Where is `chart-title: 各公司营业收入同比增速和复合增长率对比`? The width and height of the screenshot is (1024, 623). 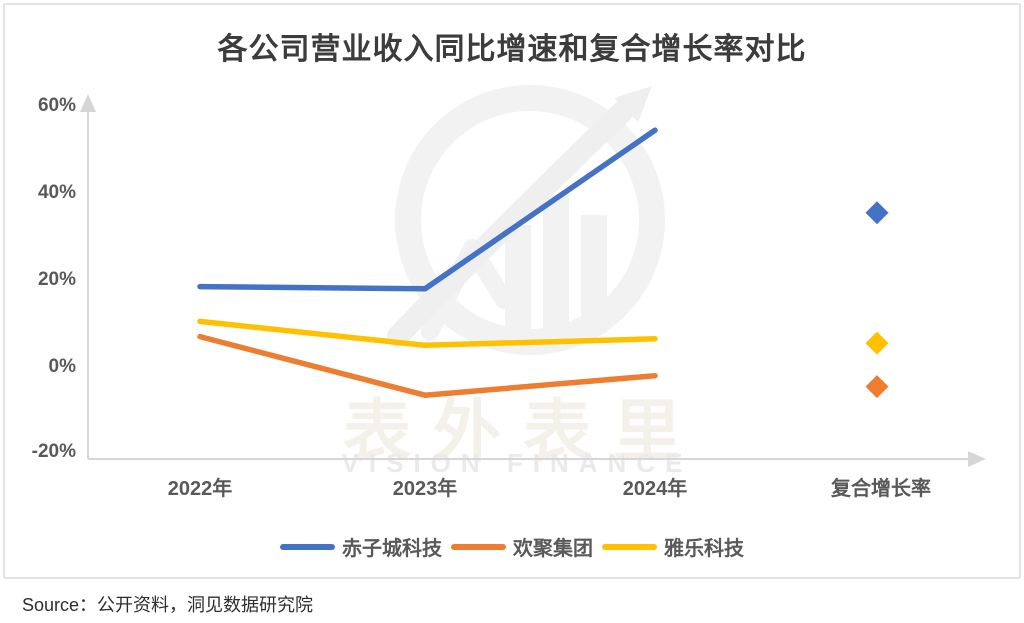
chart-title: 各公司营业收入同比增速和复合增长率对比 is located at coordinates (512, 49).